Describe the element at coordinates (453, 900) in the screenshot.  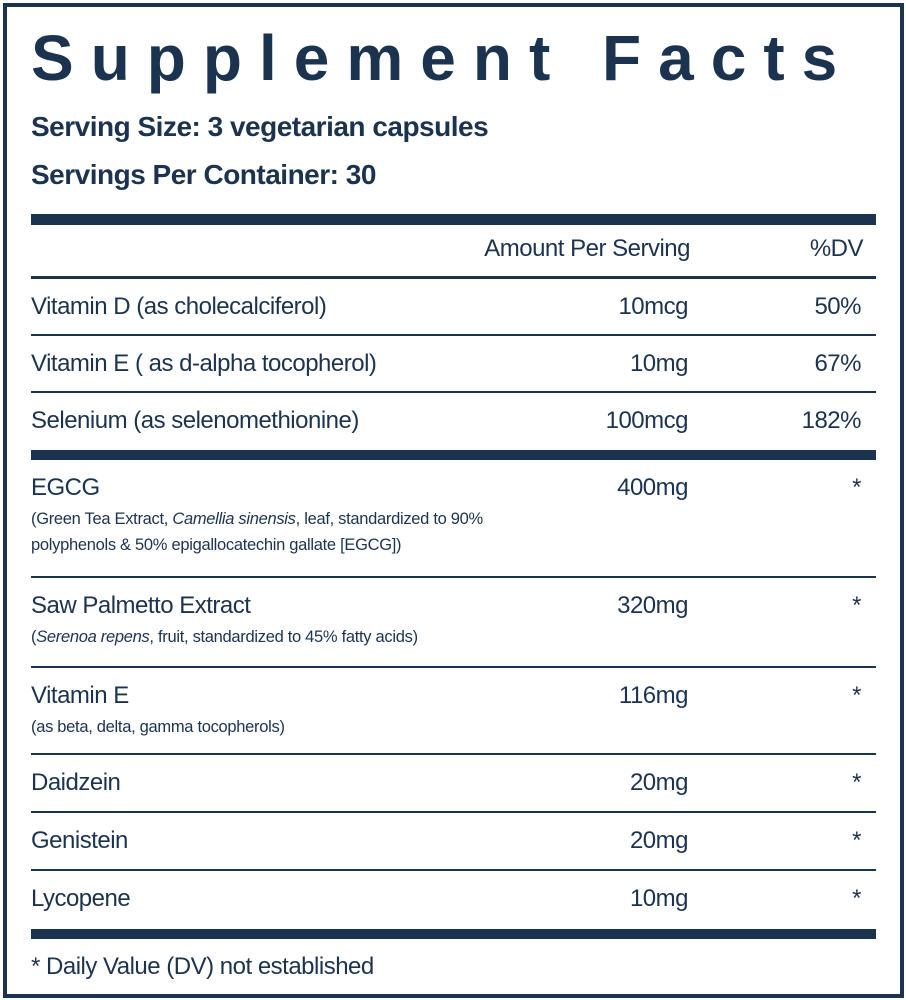
I see `nutrient-row: Lycopene 10mg *` at that location.